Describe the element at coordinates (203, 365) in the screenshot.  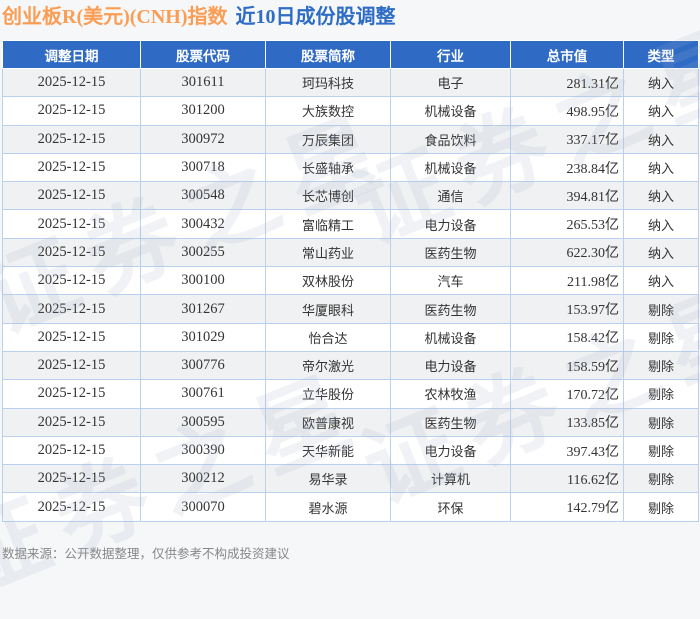
I see `cell-stock-code: 300776` at that location.